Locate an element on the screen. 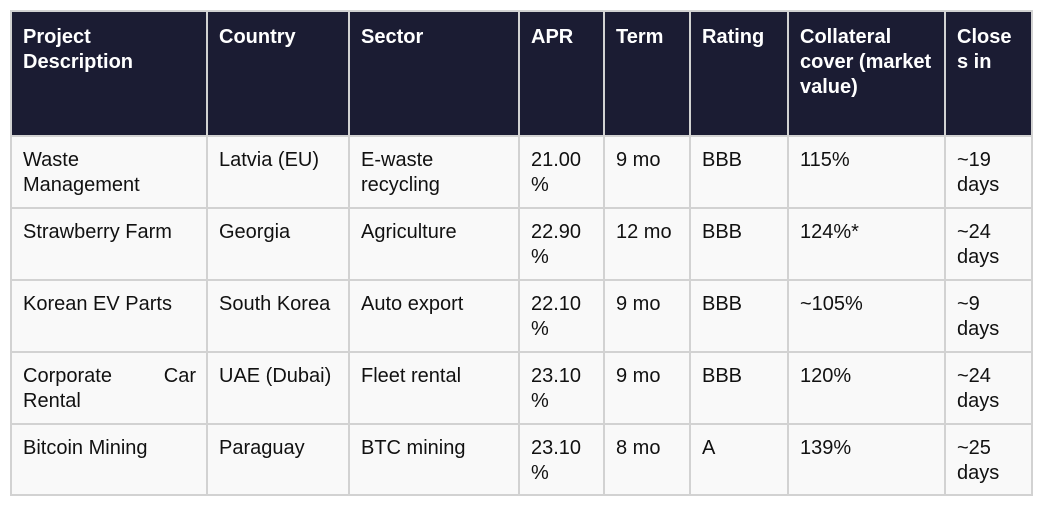 Image resolution: width=1043 pixels, height=507 pixels. cell-country: Latvia (EU) is located at coordinates (278, 172).